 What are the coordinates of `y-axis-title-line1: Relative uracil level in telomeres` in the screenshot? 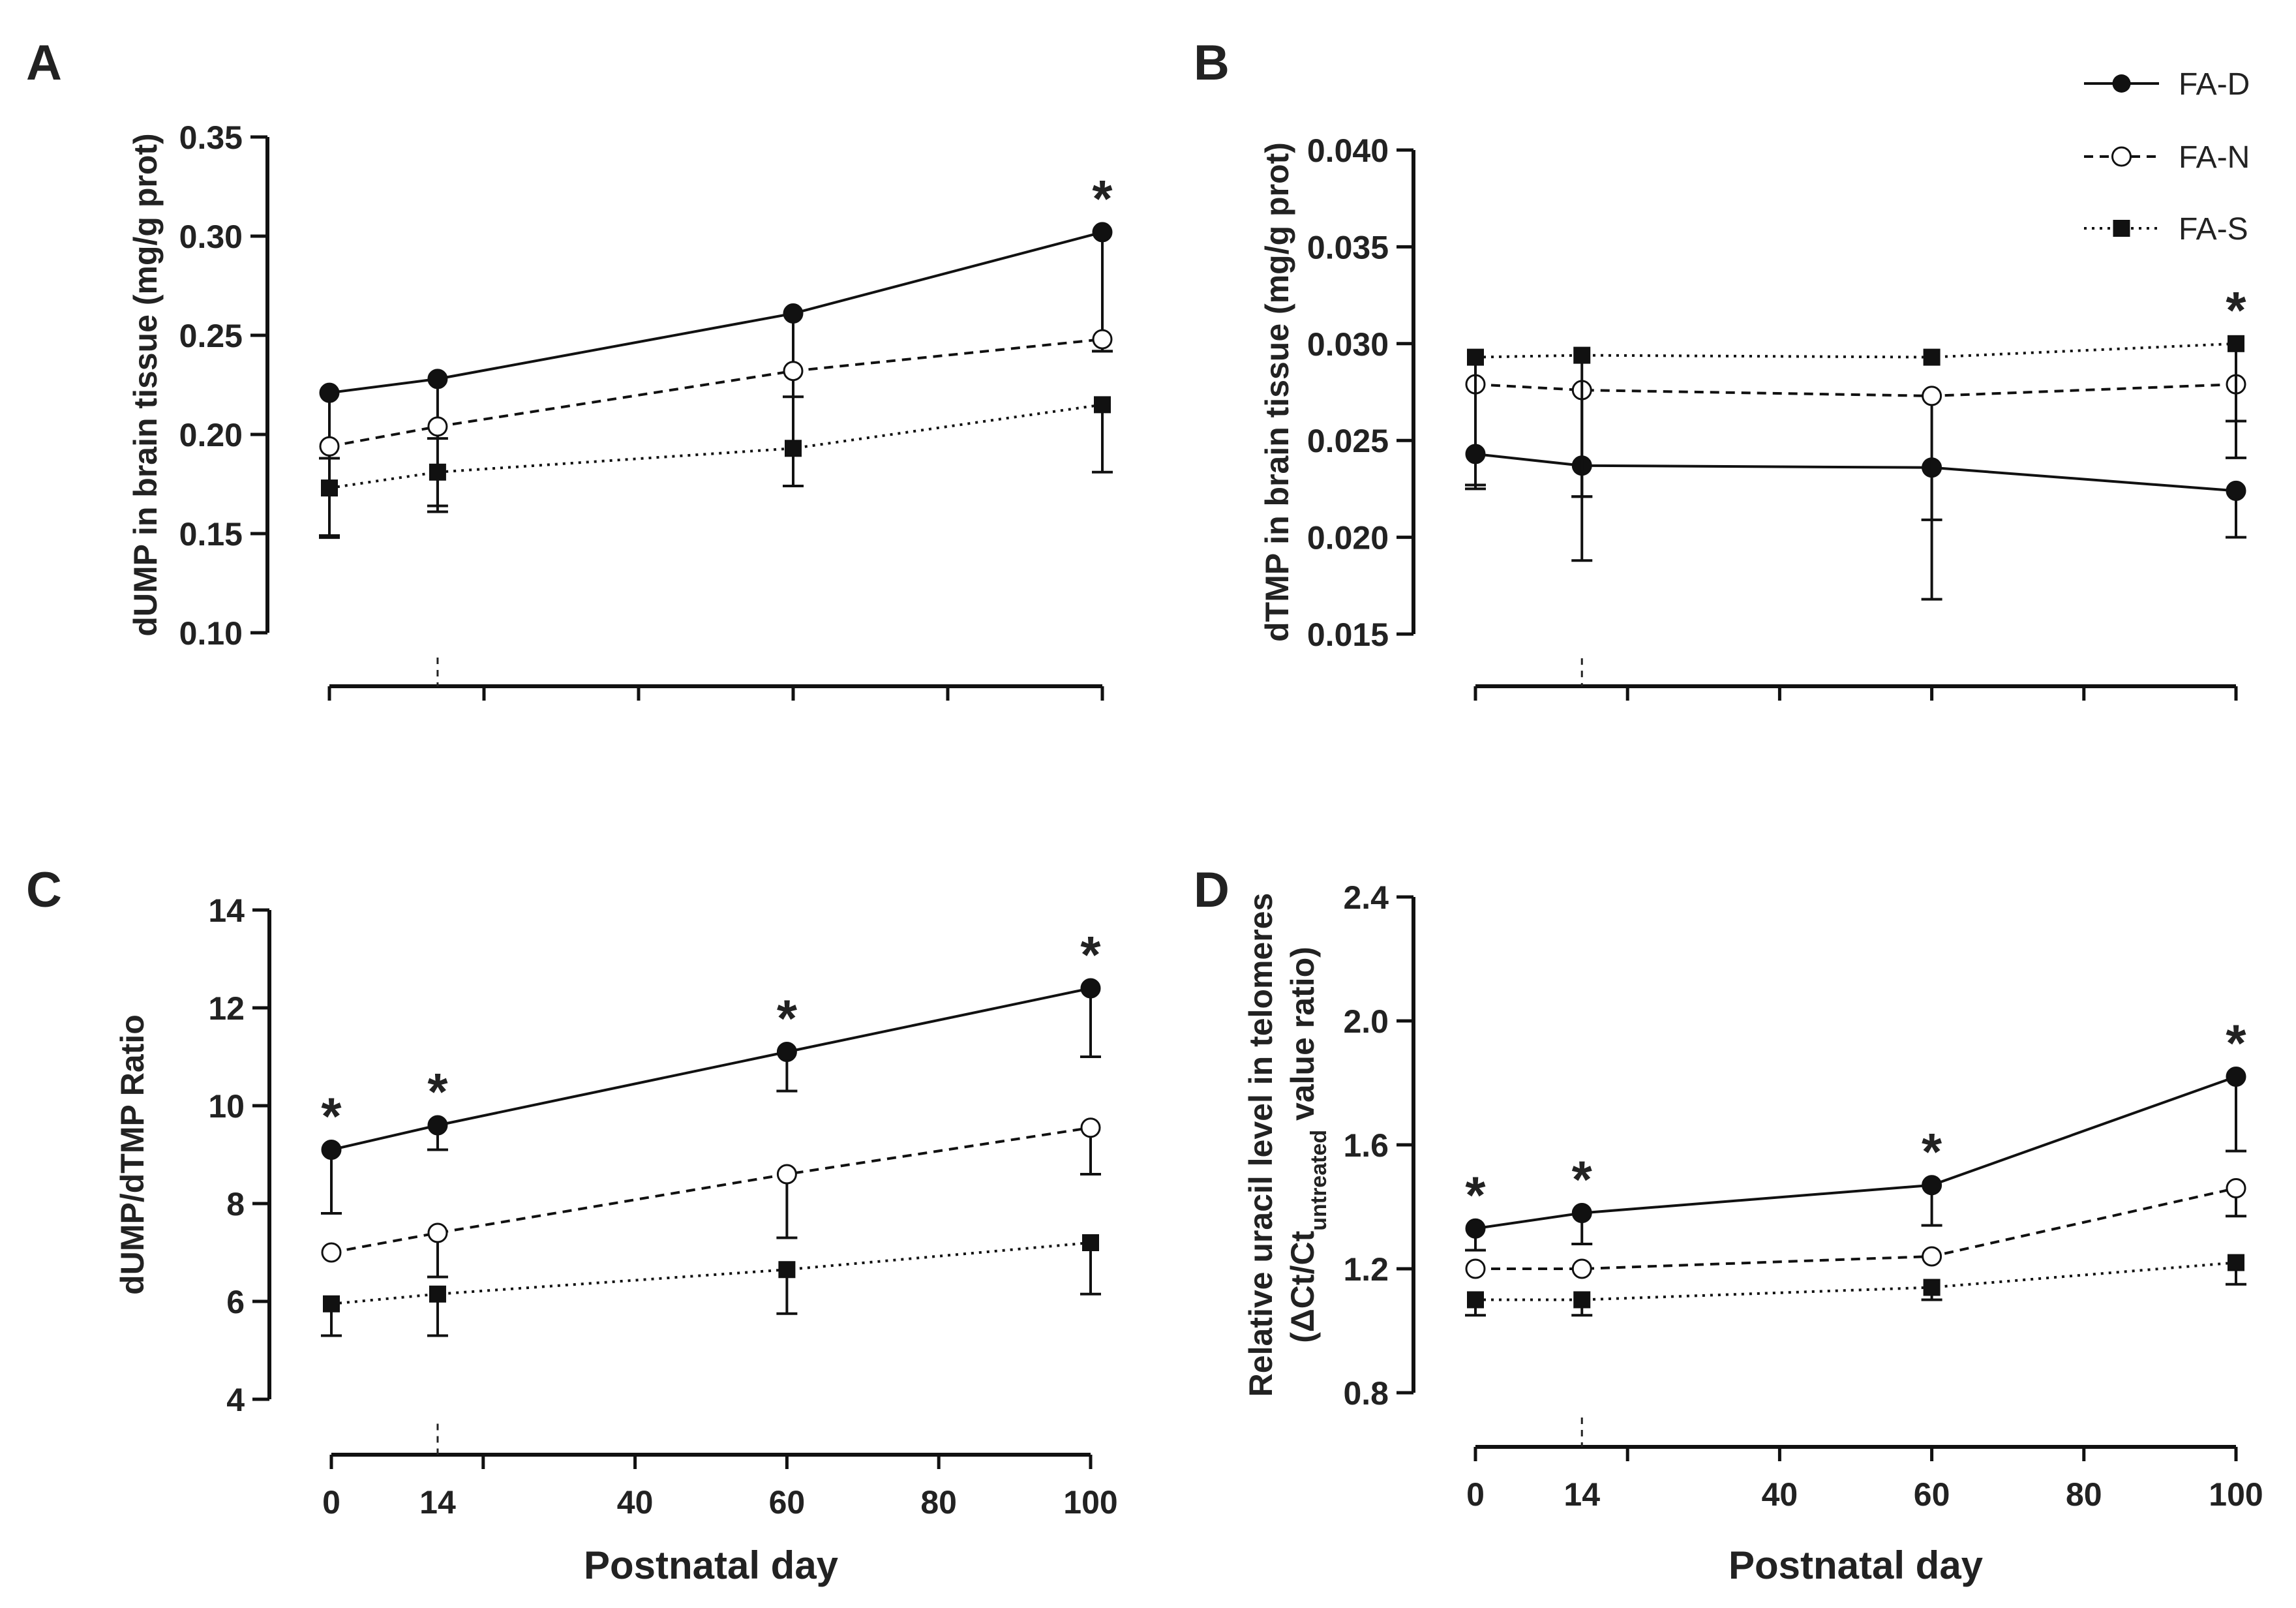 It's located at (1261, 1145).